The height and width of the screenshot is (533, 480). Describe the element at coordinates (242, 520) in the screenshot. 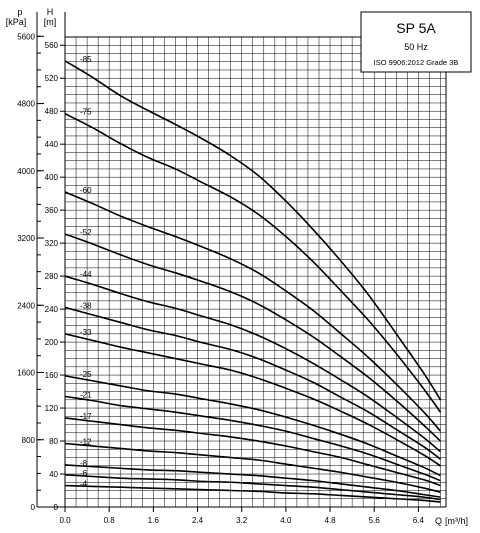

I see `x-tick-label: 3.2` at that location.